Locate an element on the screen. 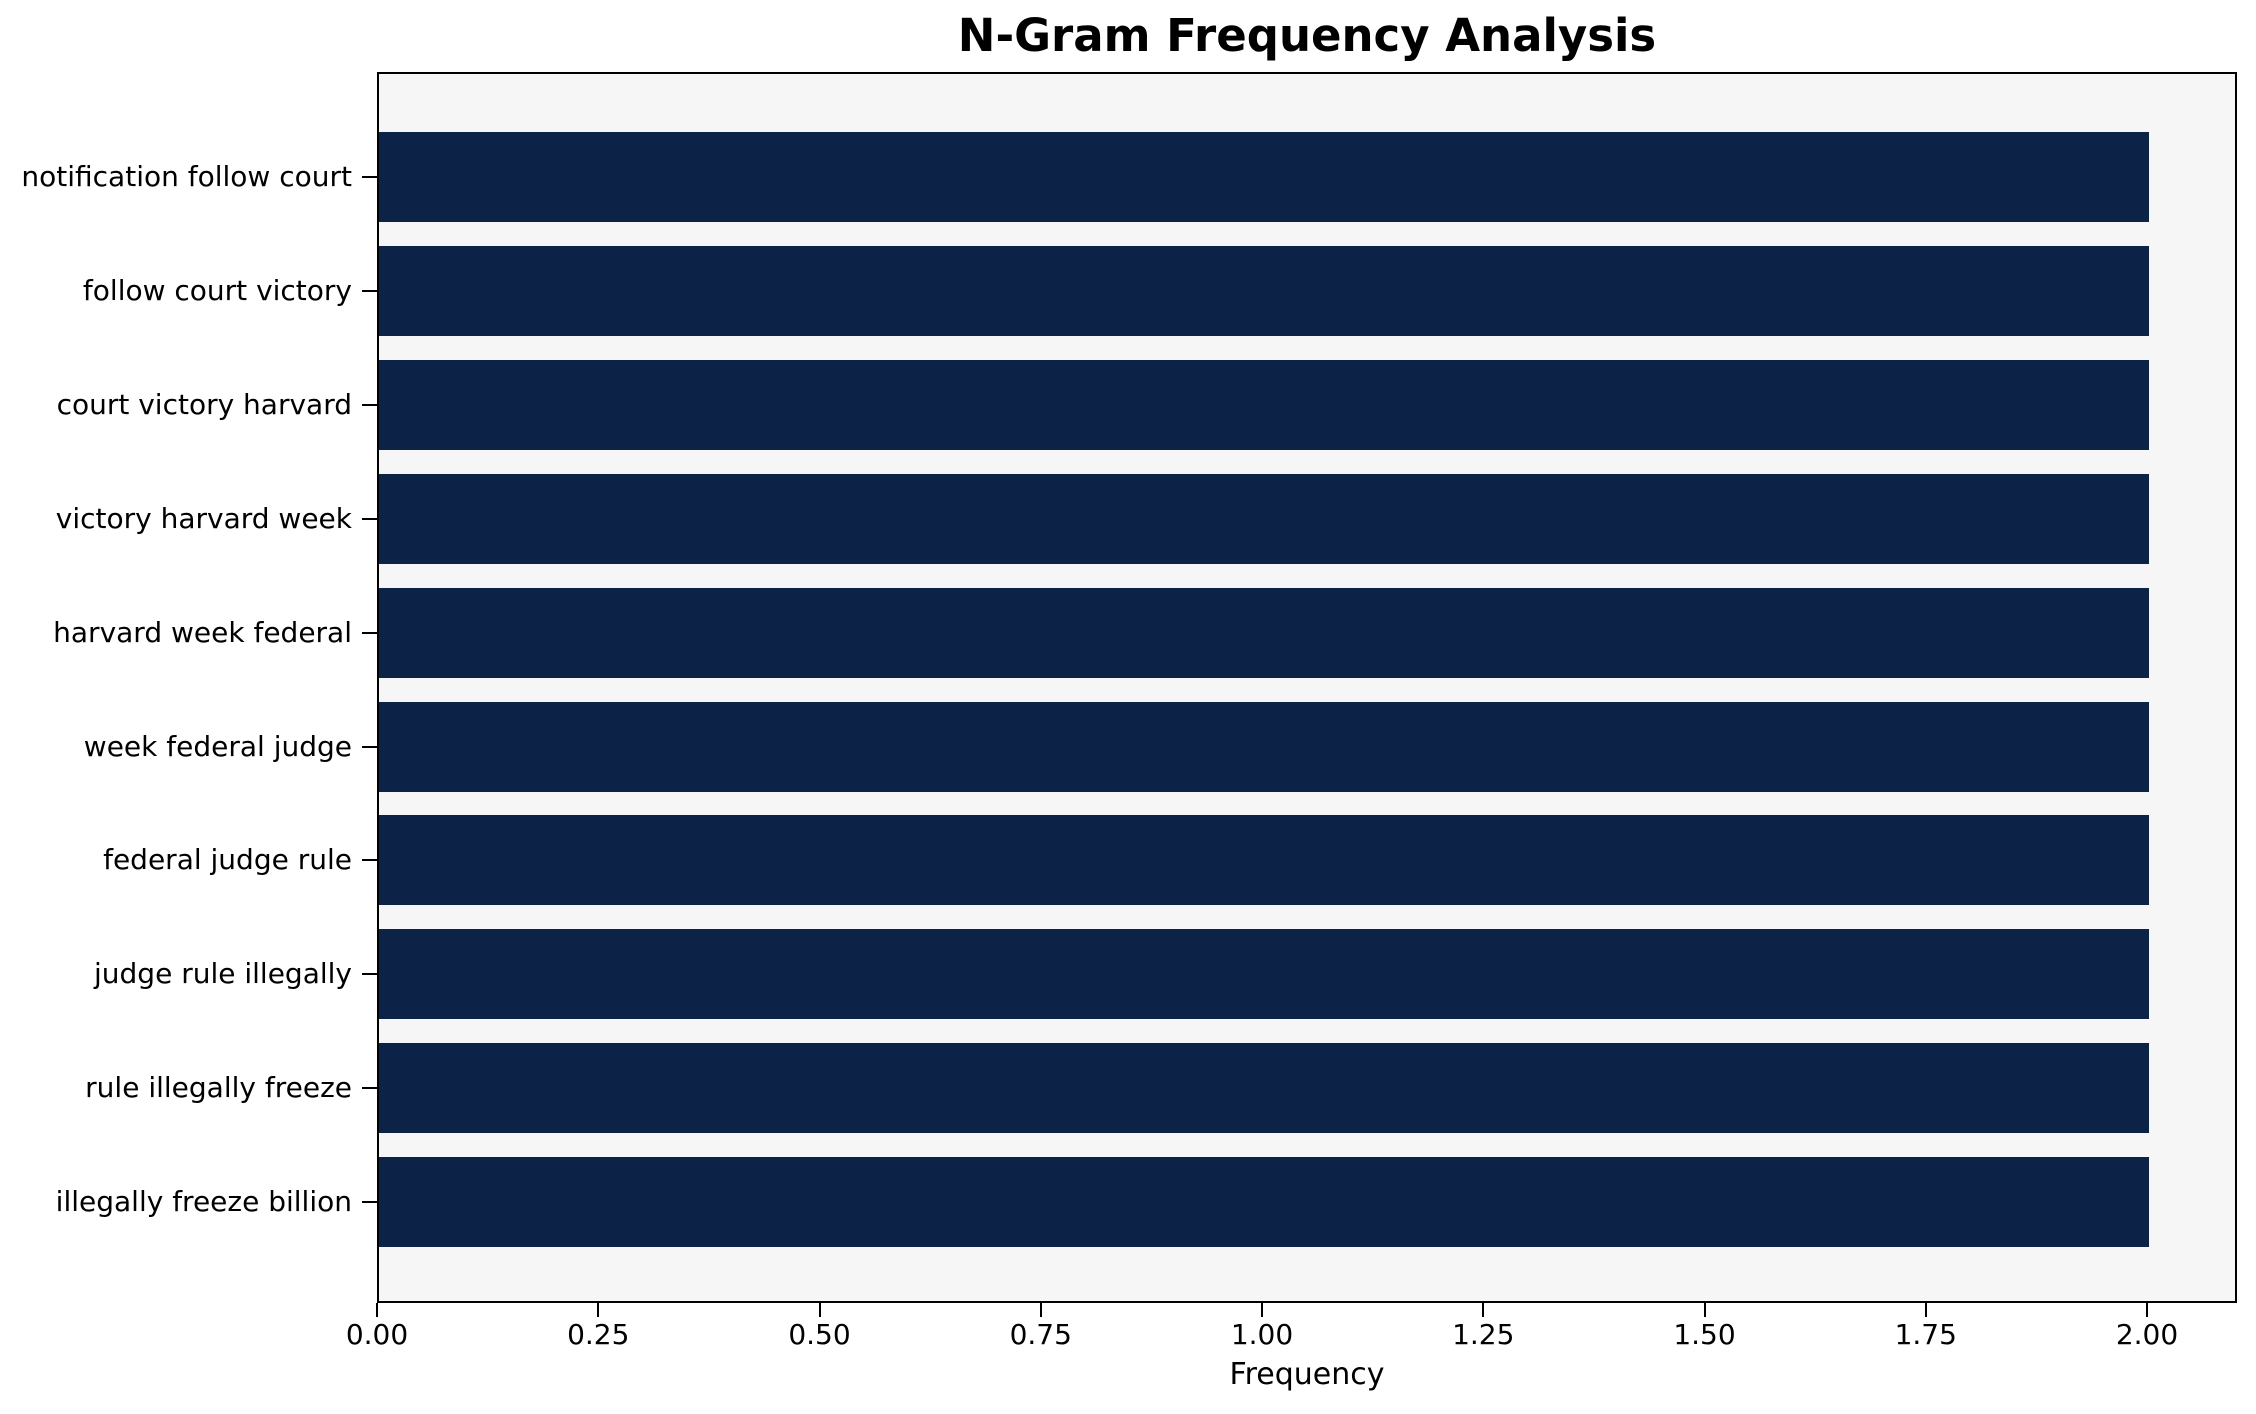  x-tick-label: 2.00 is located at coordinates (2147, 1334).